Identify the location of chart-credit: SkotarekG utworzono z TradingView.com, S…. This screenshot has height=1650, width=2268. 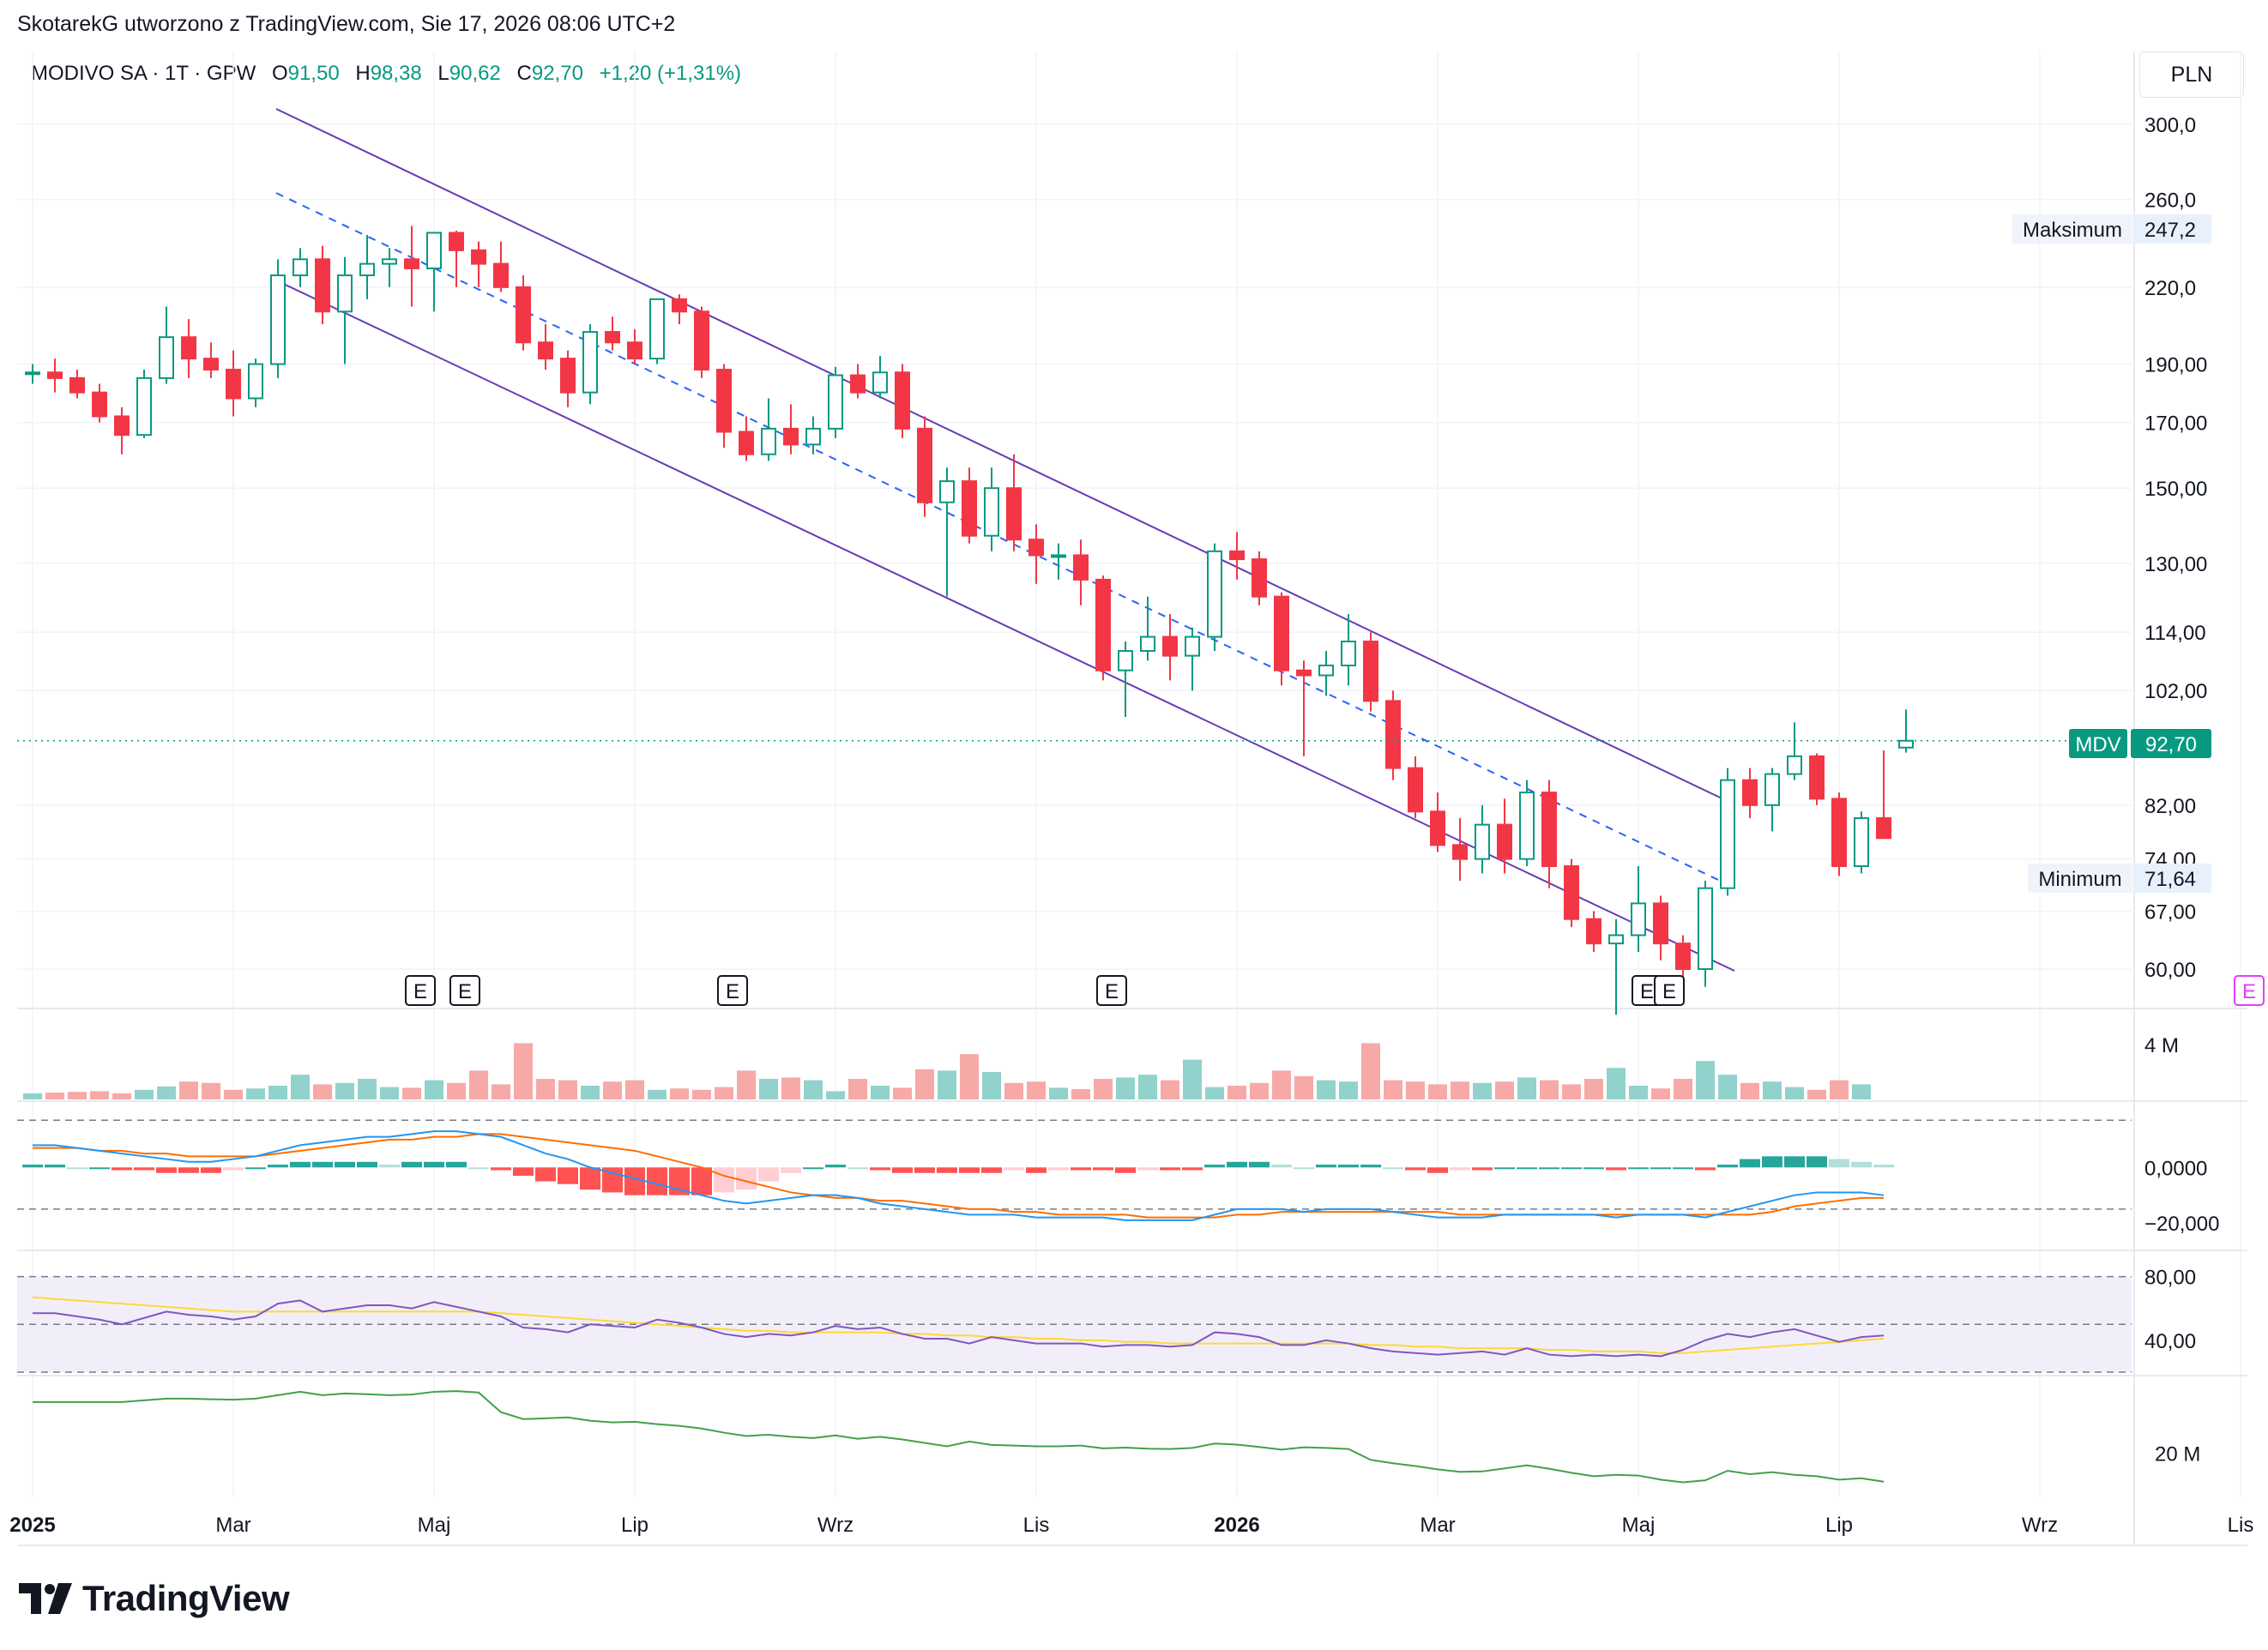
(347, 24).